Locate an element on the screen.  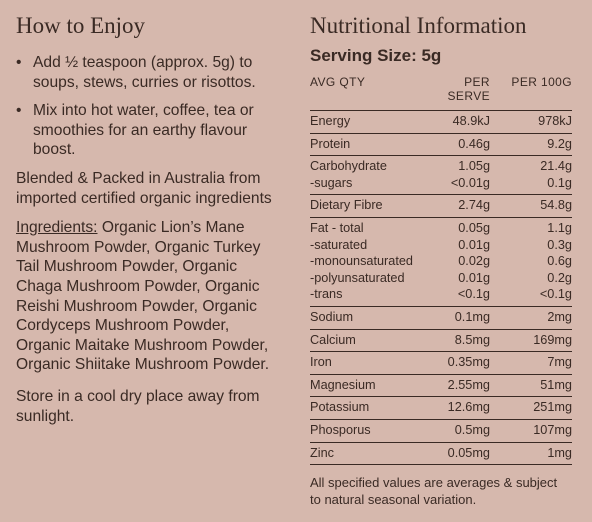
nutrient-name: Iron is located at coordinates (321, 362).